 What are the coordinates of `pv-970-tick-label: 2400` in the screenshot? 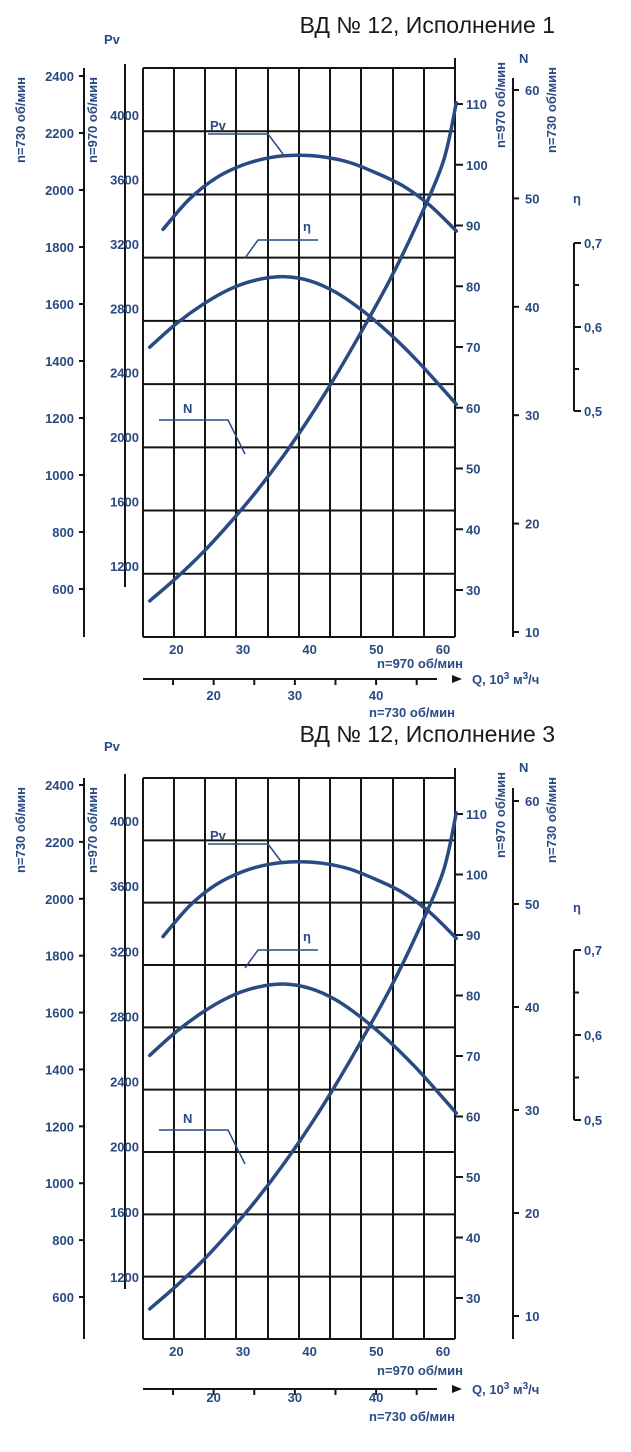 It's located at (124, 1082).